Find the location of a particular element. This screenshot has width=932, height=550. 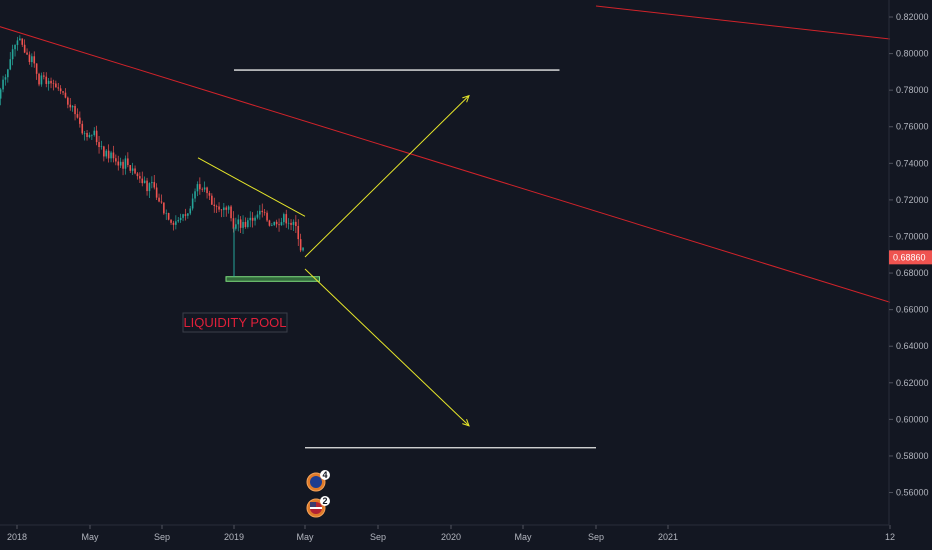

y-tick-label: 0.74000 is located at coordinates (912, 163).